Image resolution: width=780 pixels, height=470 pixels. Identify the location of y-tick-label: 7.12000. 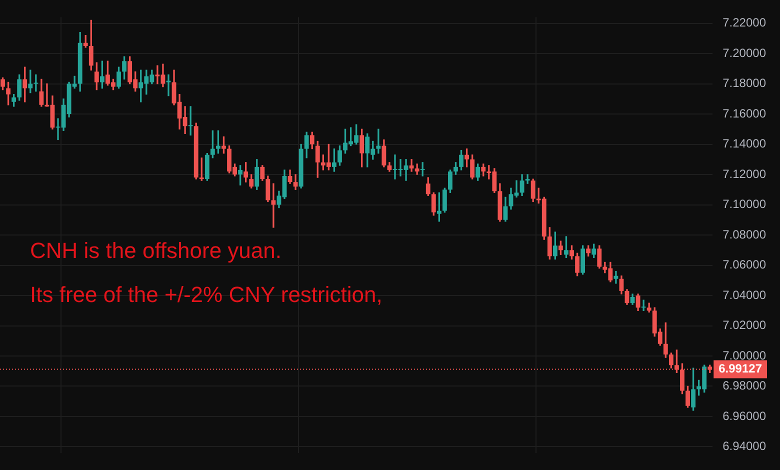
(744, 173).